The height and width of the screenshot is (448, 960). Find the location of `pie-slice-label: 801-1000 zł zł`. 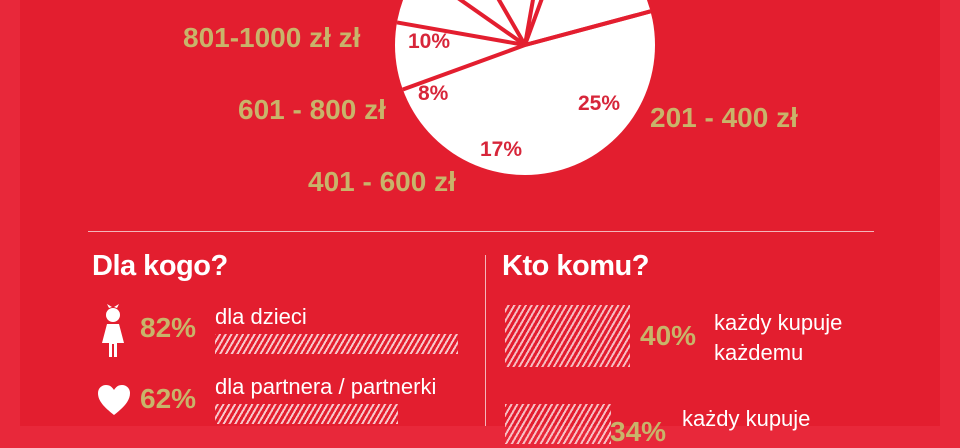

pie-slice-label: 801-1000 zł zł is located at coordinates (272, 37).